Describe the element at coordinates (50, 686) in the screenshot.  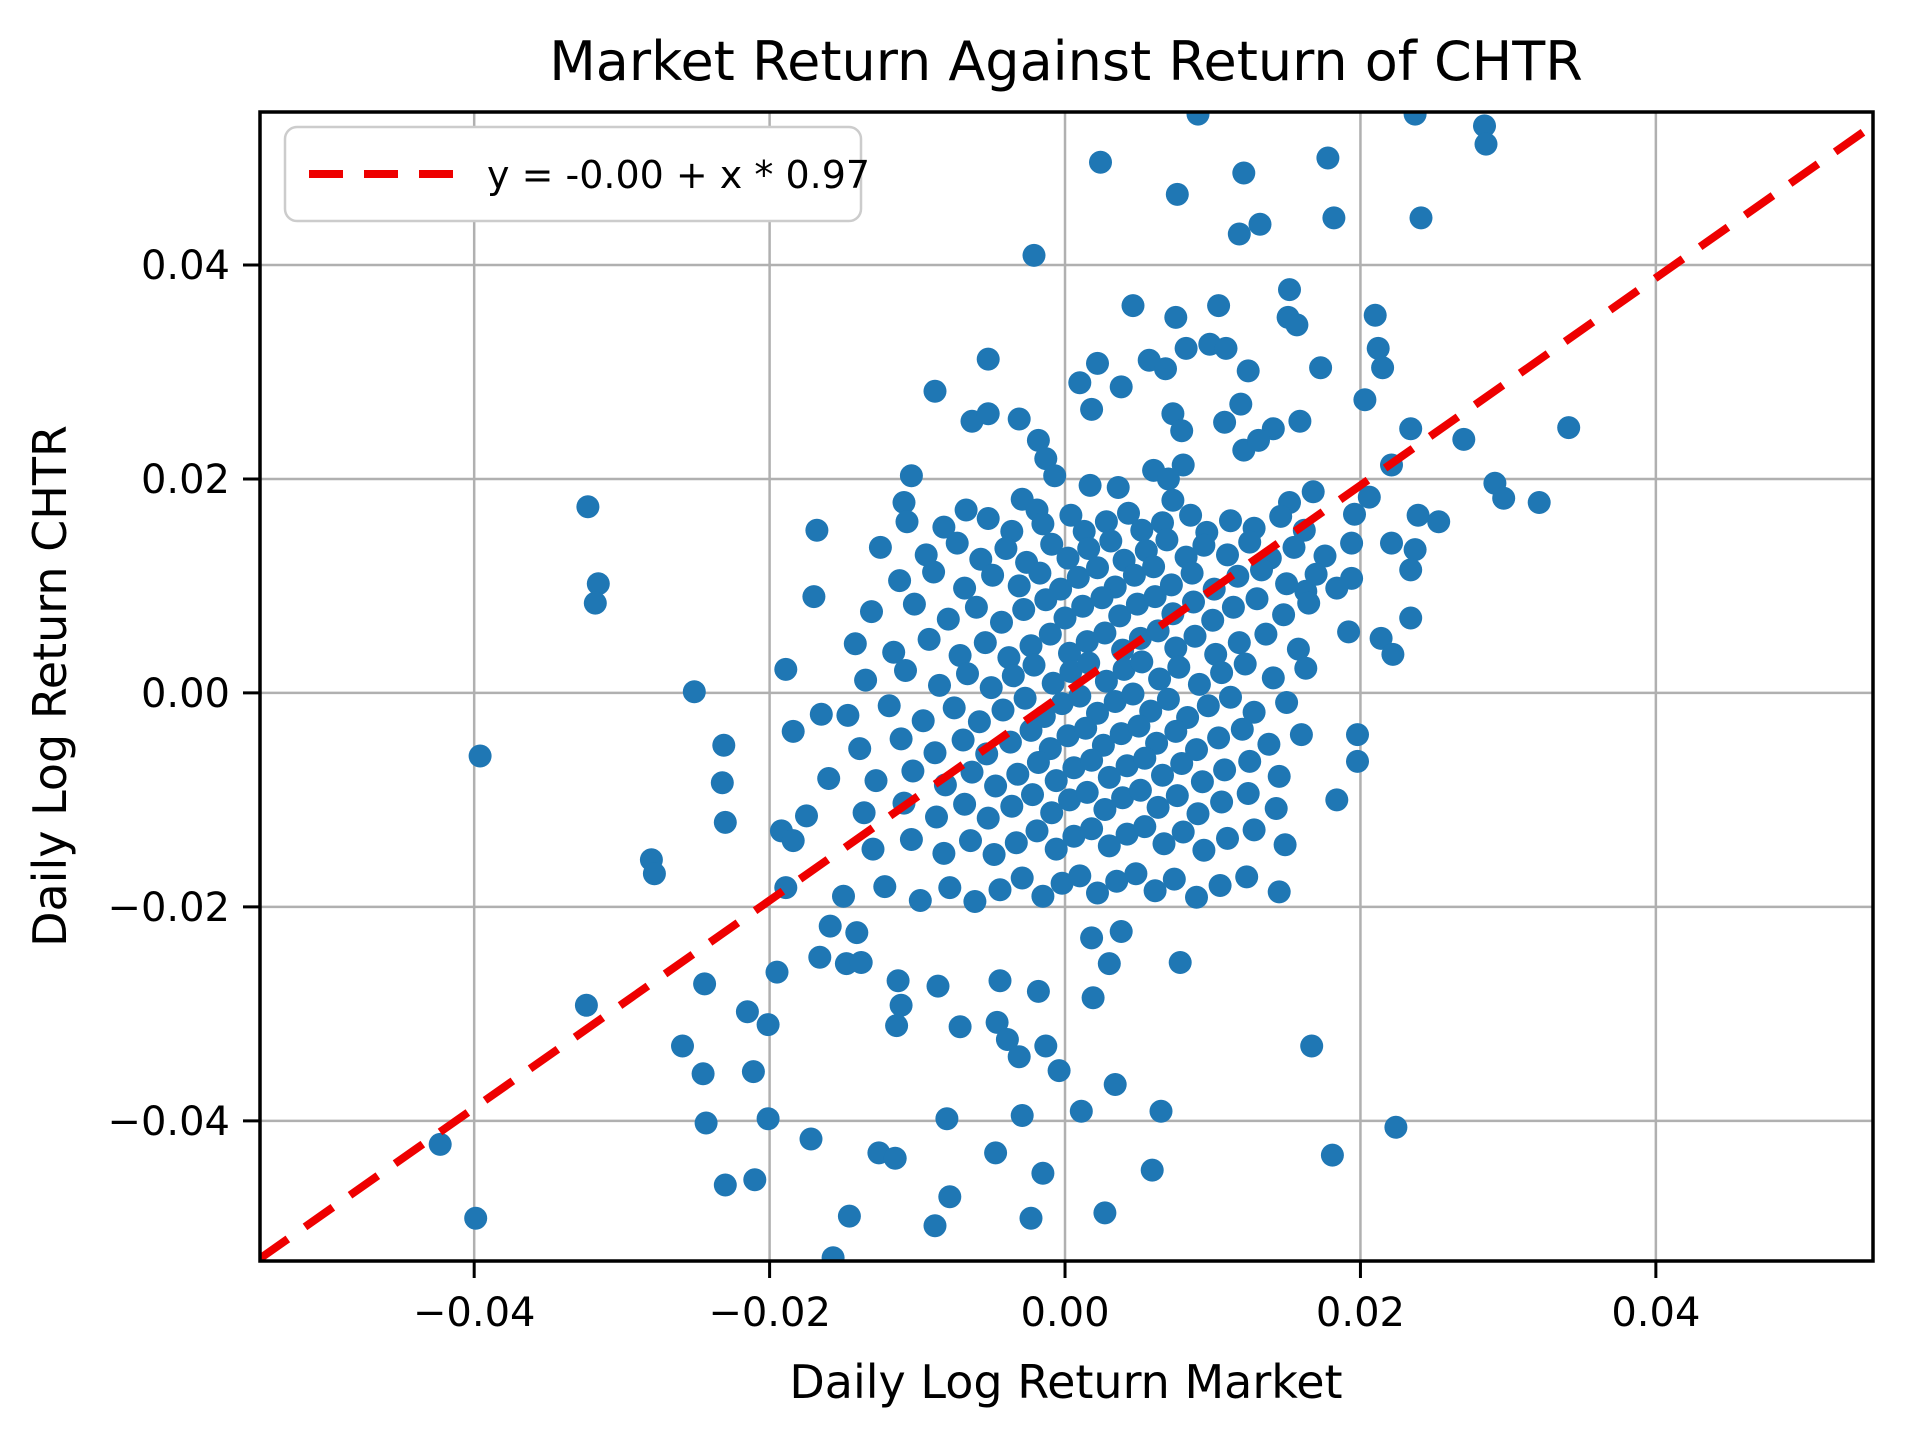
I see `y-axis-label: Daily Log Return CHTR` at that location.